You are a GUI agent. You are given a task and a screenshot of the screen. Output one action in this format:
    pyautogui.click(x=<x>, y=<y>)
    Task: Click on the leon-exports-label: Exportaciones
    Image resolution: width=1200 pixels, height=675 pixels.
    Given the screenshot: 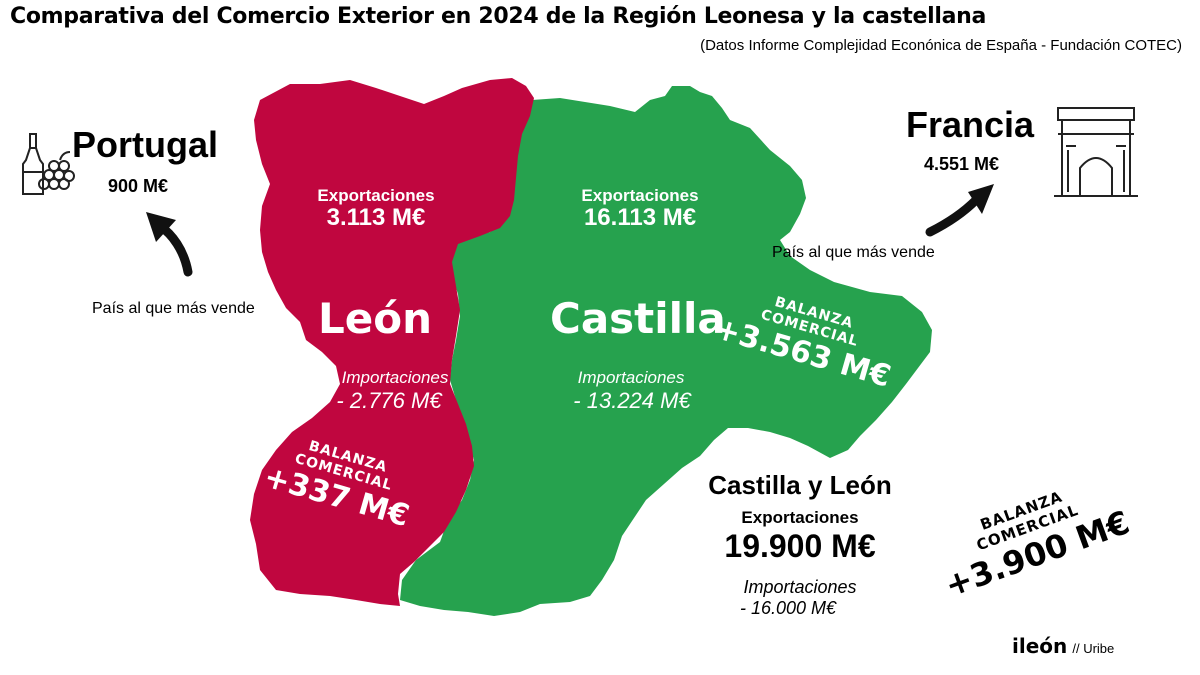 What is the action you would take?
    pyautogui.click(x=376, y=195)
    